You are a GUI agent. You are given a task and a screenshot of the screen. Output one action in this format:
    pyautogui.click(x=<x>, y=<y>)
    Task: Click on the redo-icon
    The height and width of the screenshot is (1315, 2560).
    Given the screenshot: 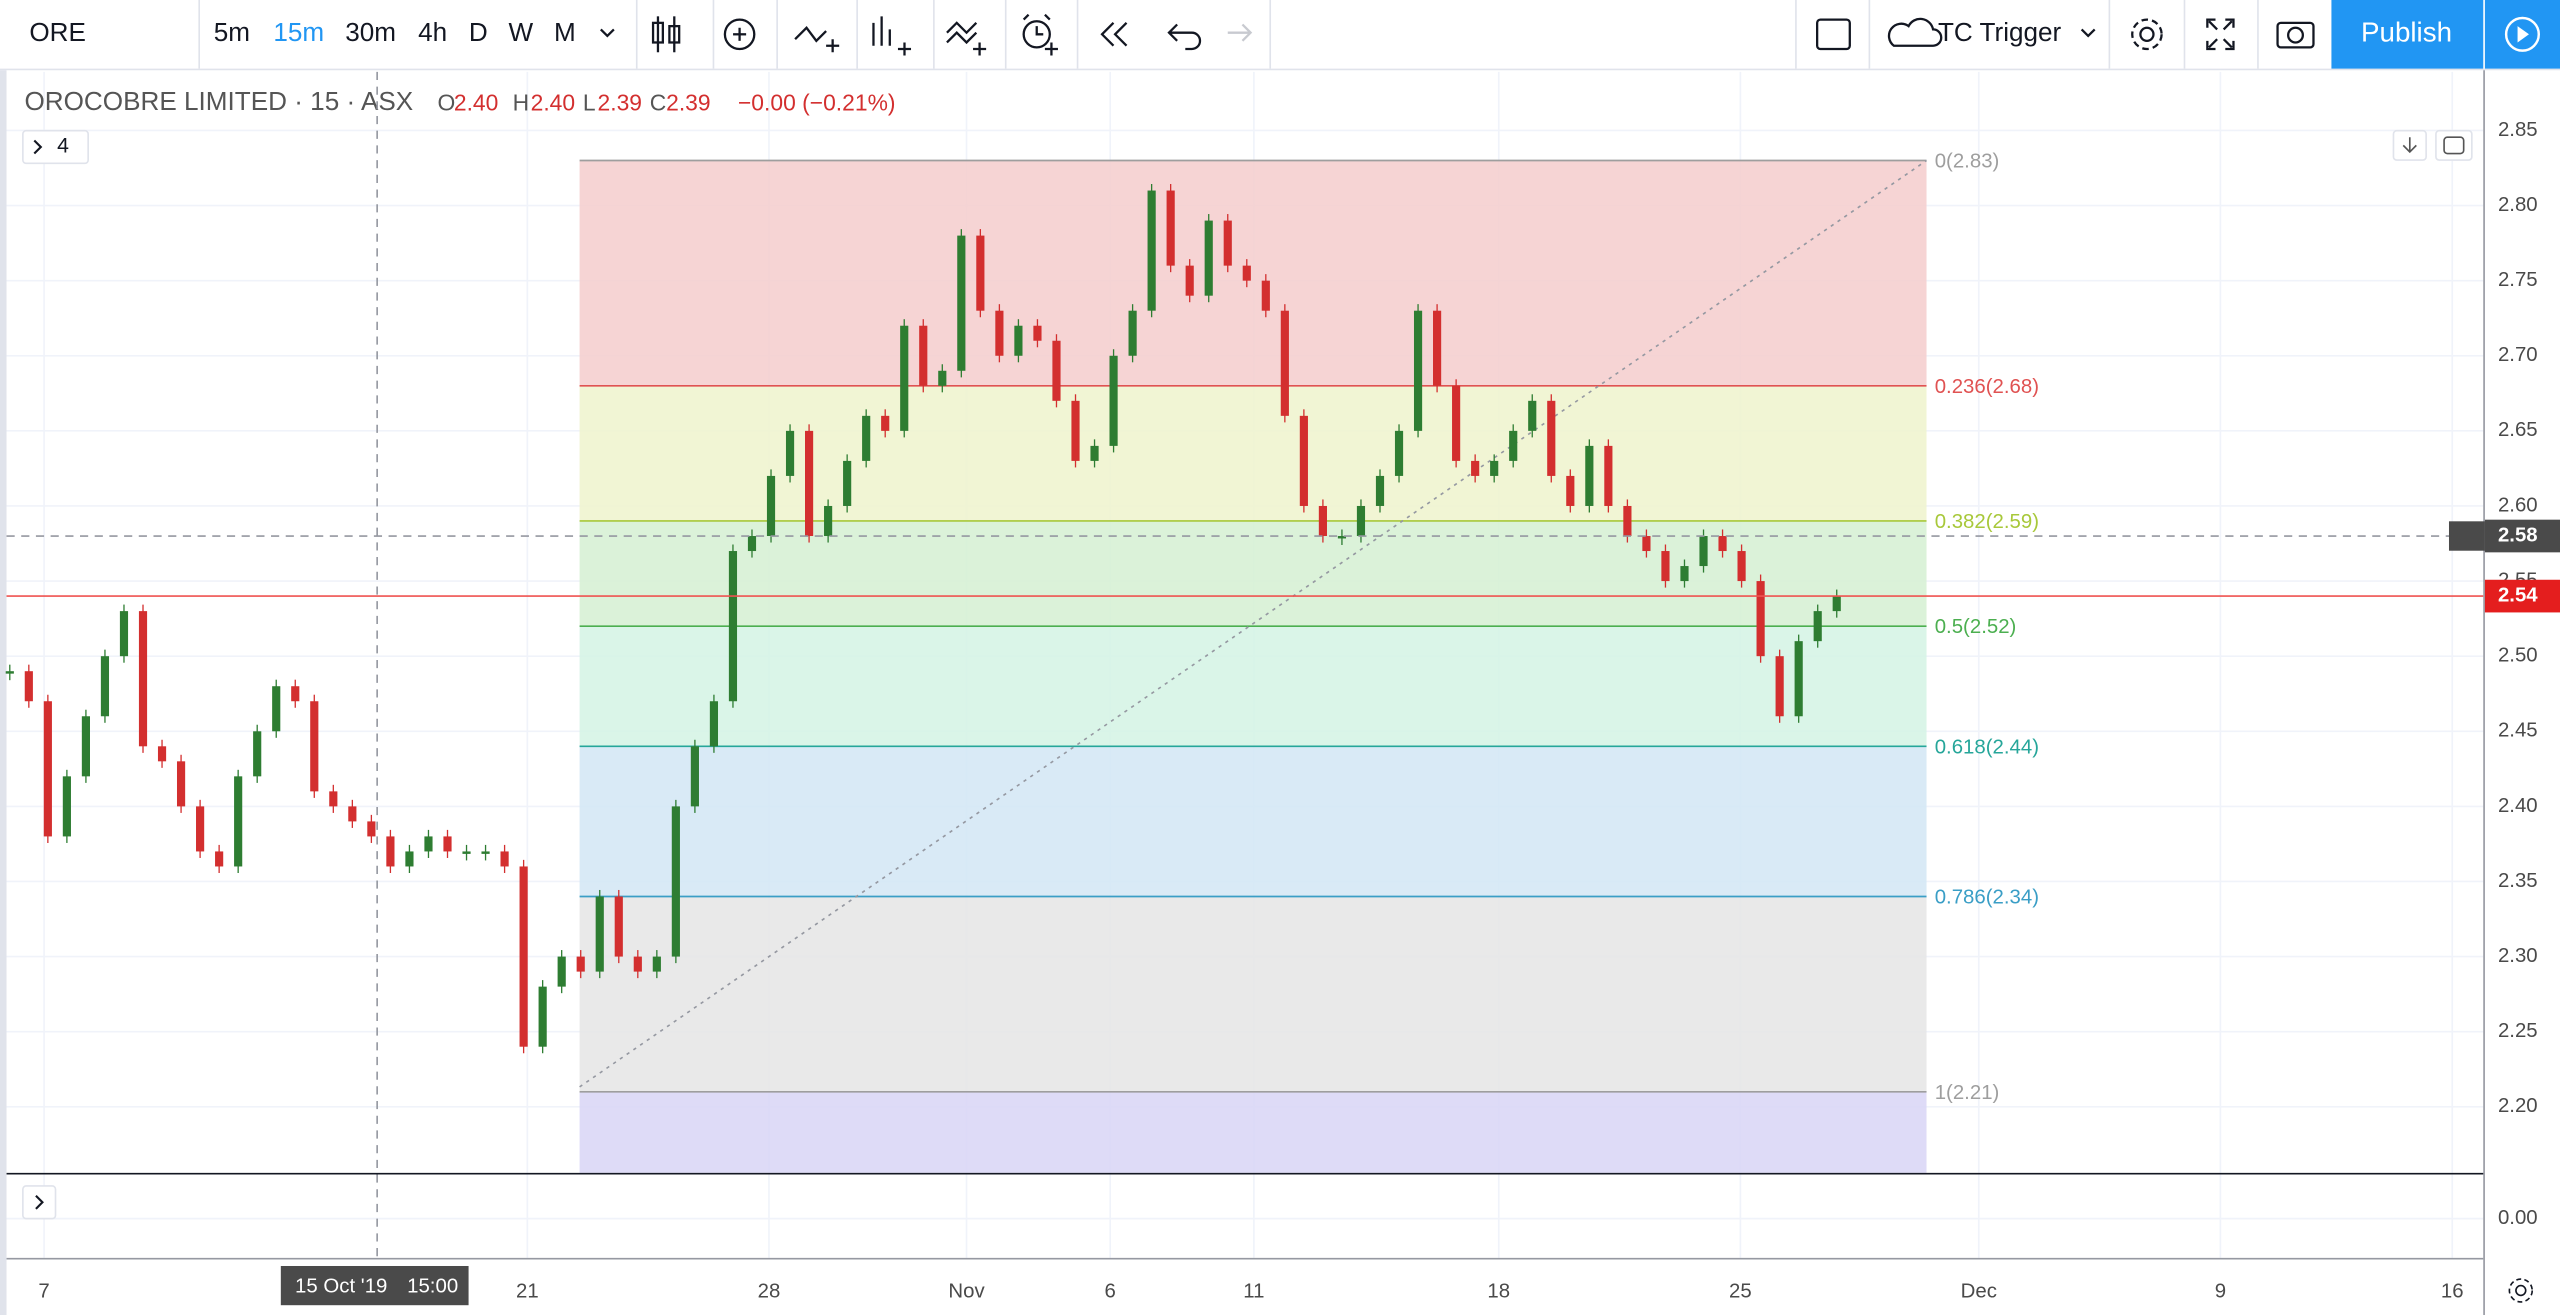 What is the action you would take?
    pyautogui.click(x=1240, y=32)
    